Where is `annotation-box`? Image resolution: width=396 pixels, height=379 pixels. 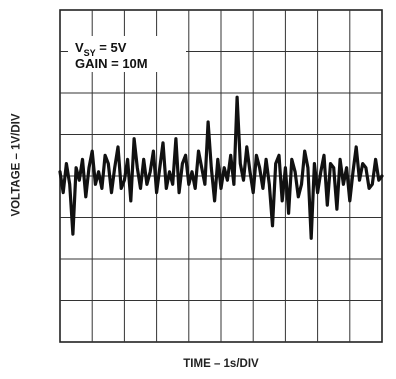 annotation-box is located at coordinates (127, 54).